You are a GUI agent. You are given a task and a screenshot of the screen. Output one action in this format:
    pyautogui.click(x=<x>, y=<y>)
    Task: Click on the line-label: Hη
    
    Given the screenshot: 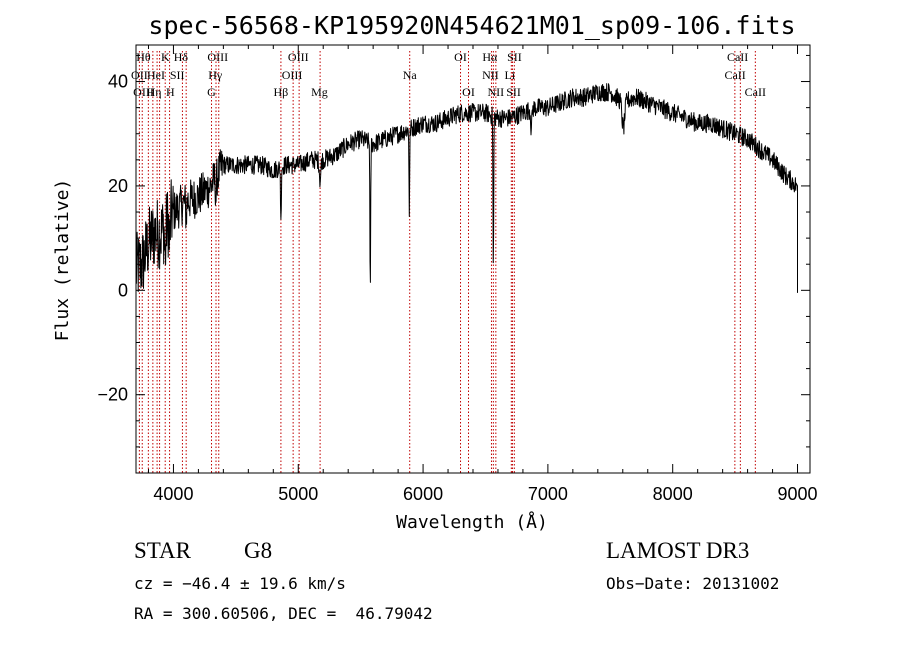 What is the action you would take?
    pyautogui.click(x=154, y=92)
    